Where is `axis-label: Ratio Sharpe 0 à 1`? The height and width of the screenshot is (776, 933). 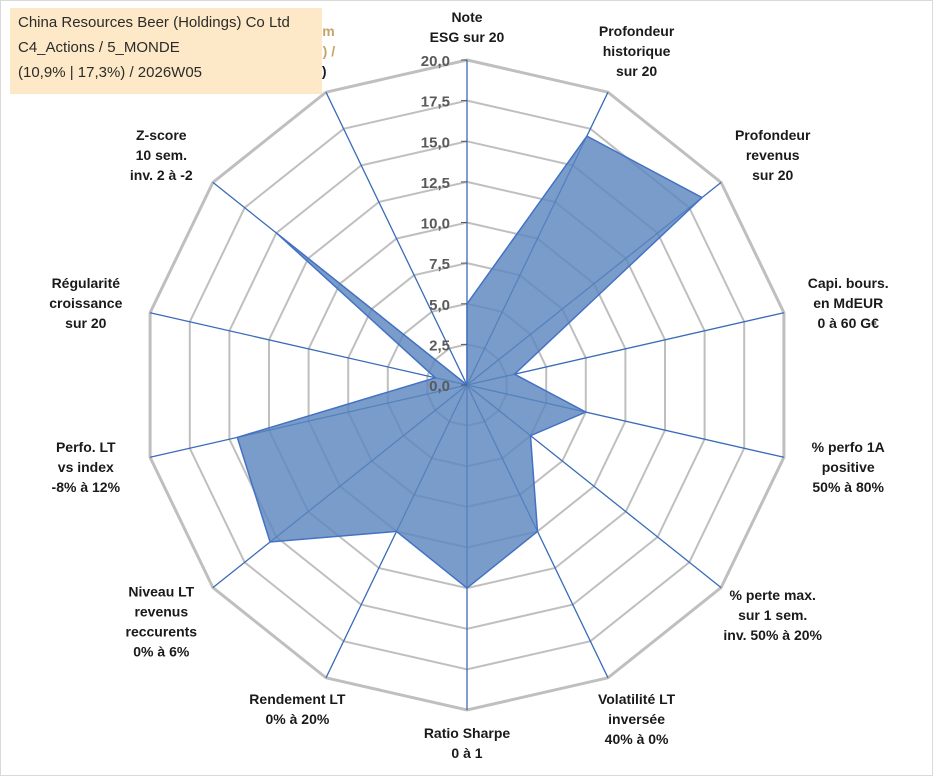
axis-label: Ratio Sharpe 0 à 1 is located at coordinates (467, 743).